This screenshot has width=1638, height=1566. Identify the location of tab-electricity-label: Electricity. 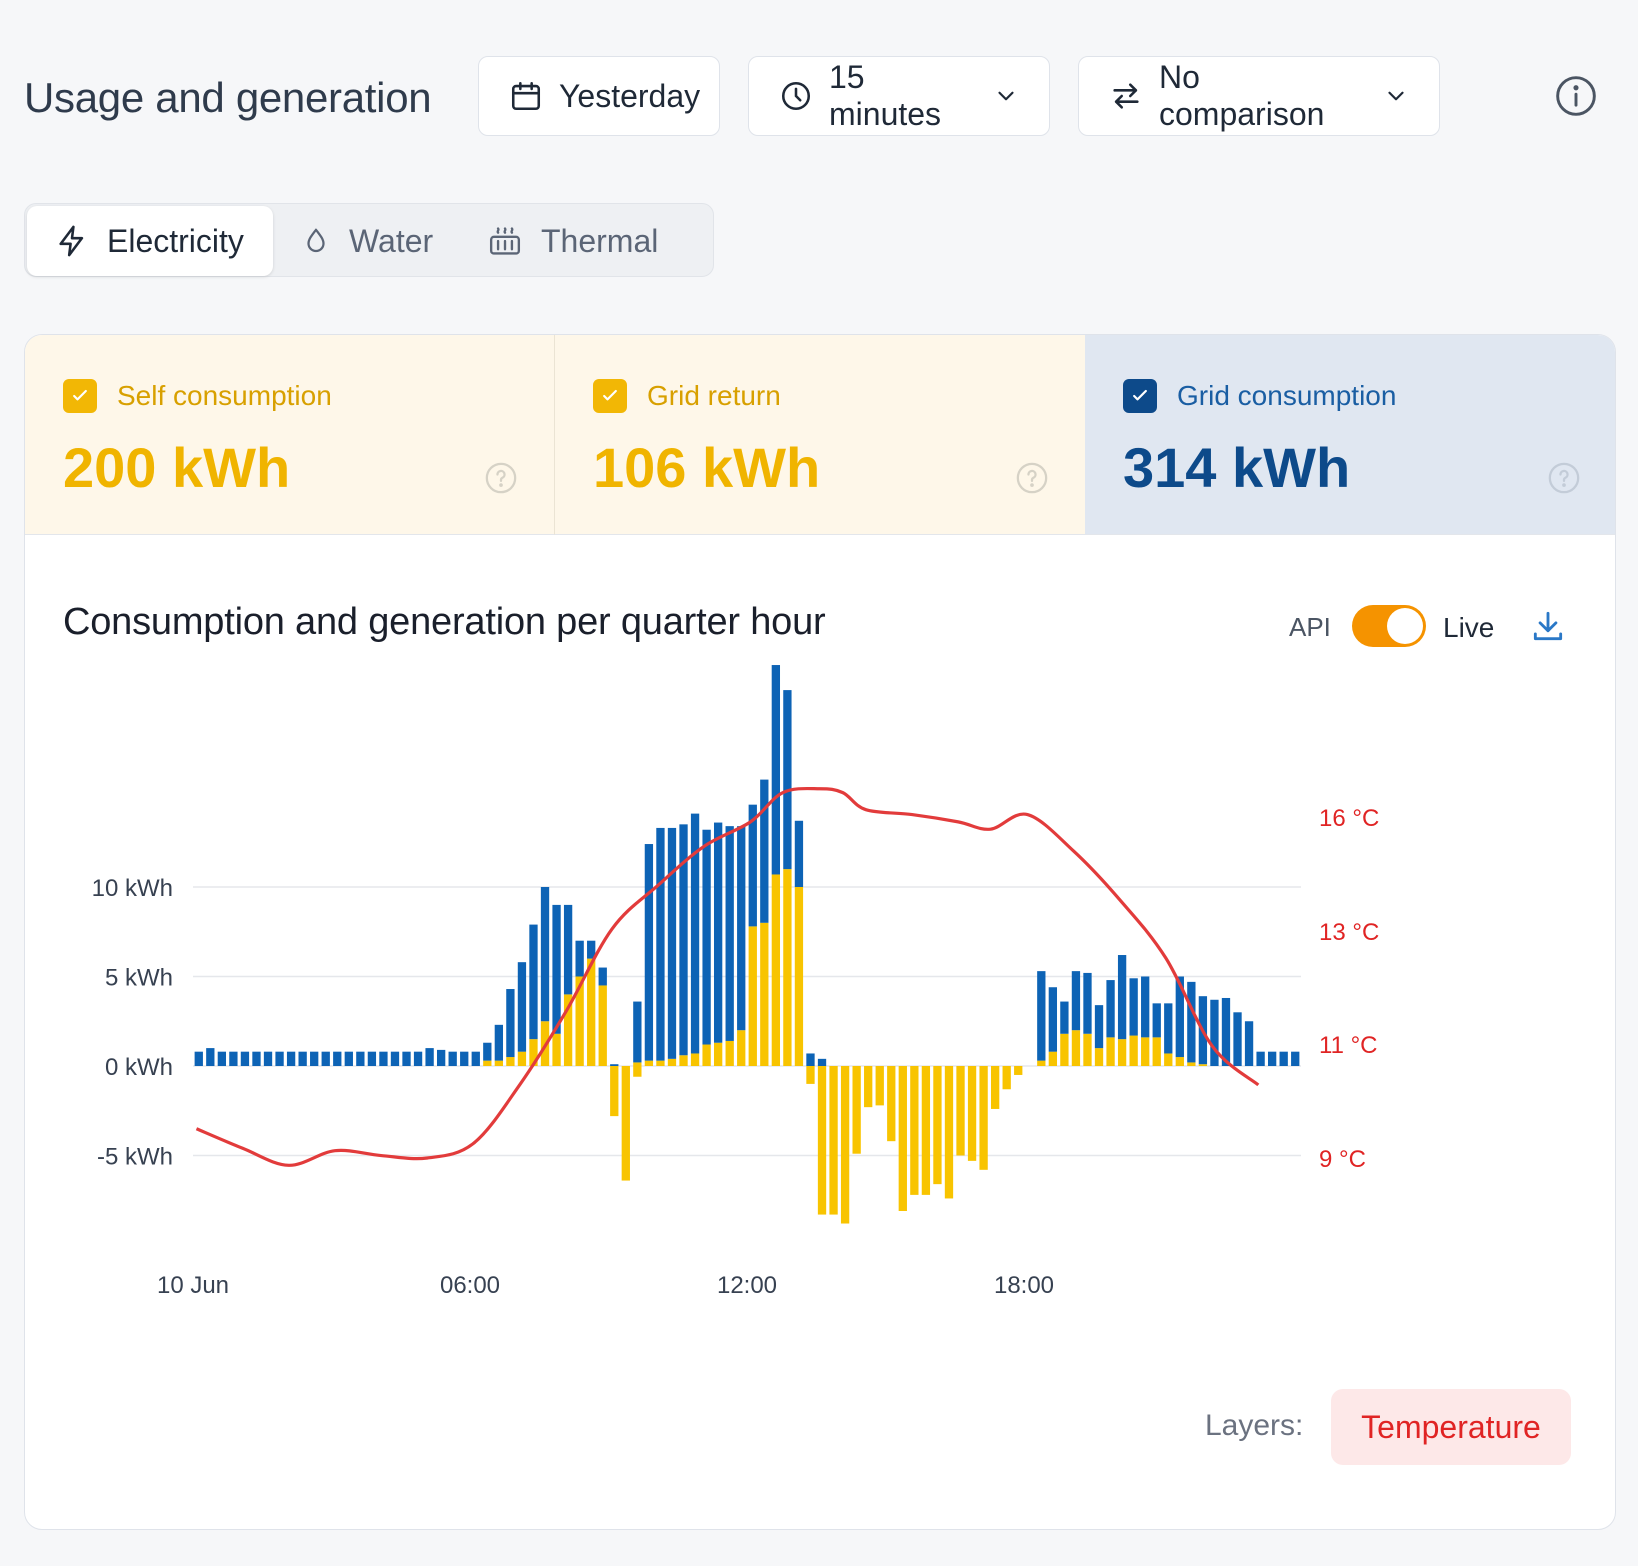
(175, 240).